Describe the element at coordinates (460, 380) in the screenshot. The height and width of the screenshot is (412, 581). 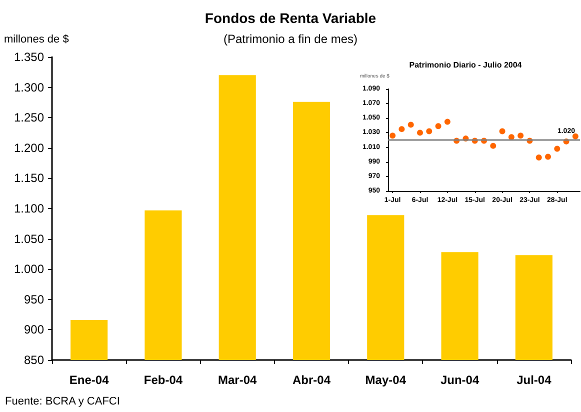
I see `x-tick-label: Jun-04` at that location.